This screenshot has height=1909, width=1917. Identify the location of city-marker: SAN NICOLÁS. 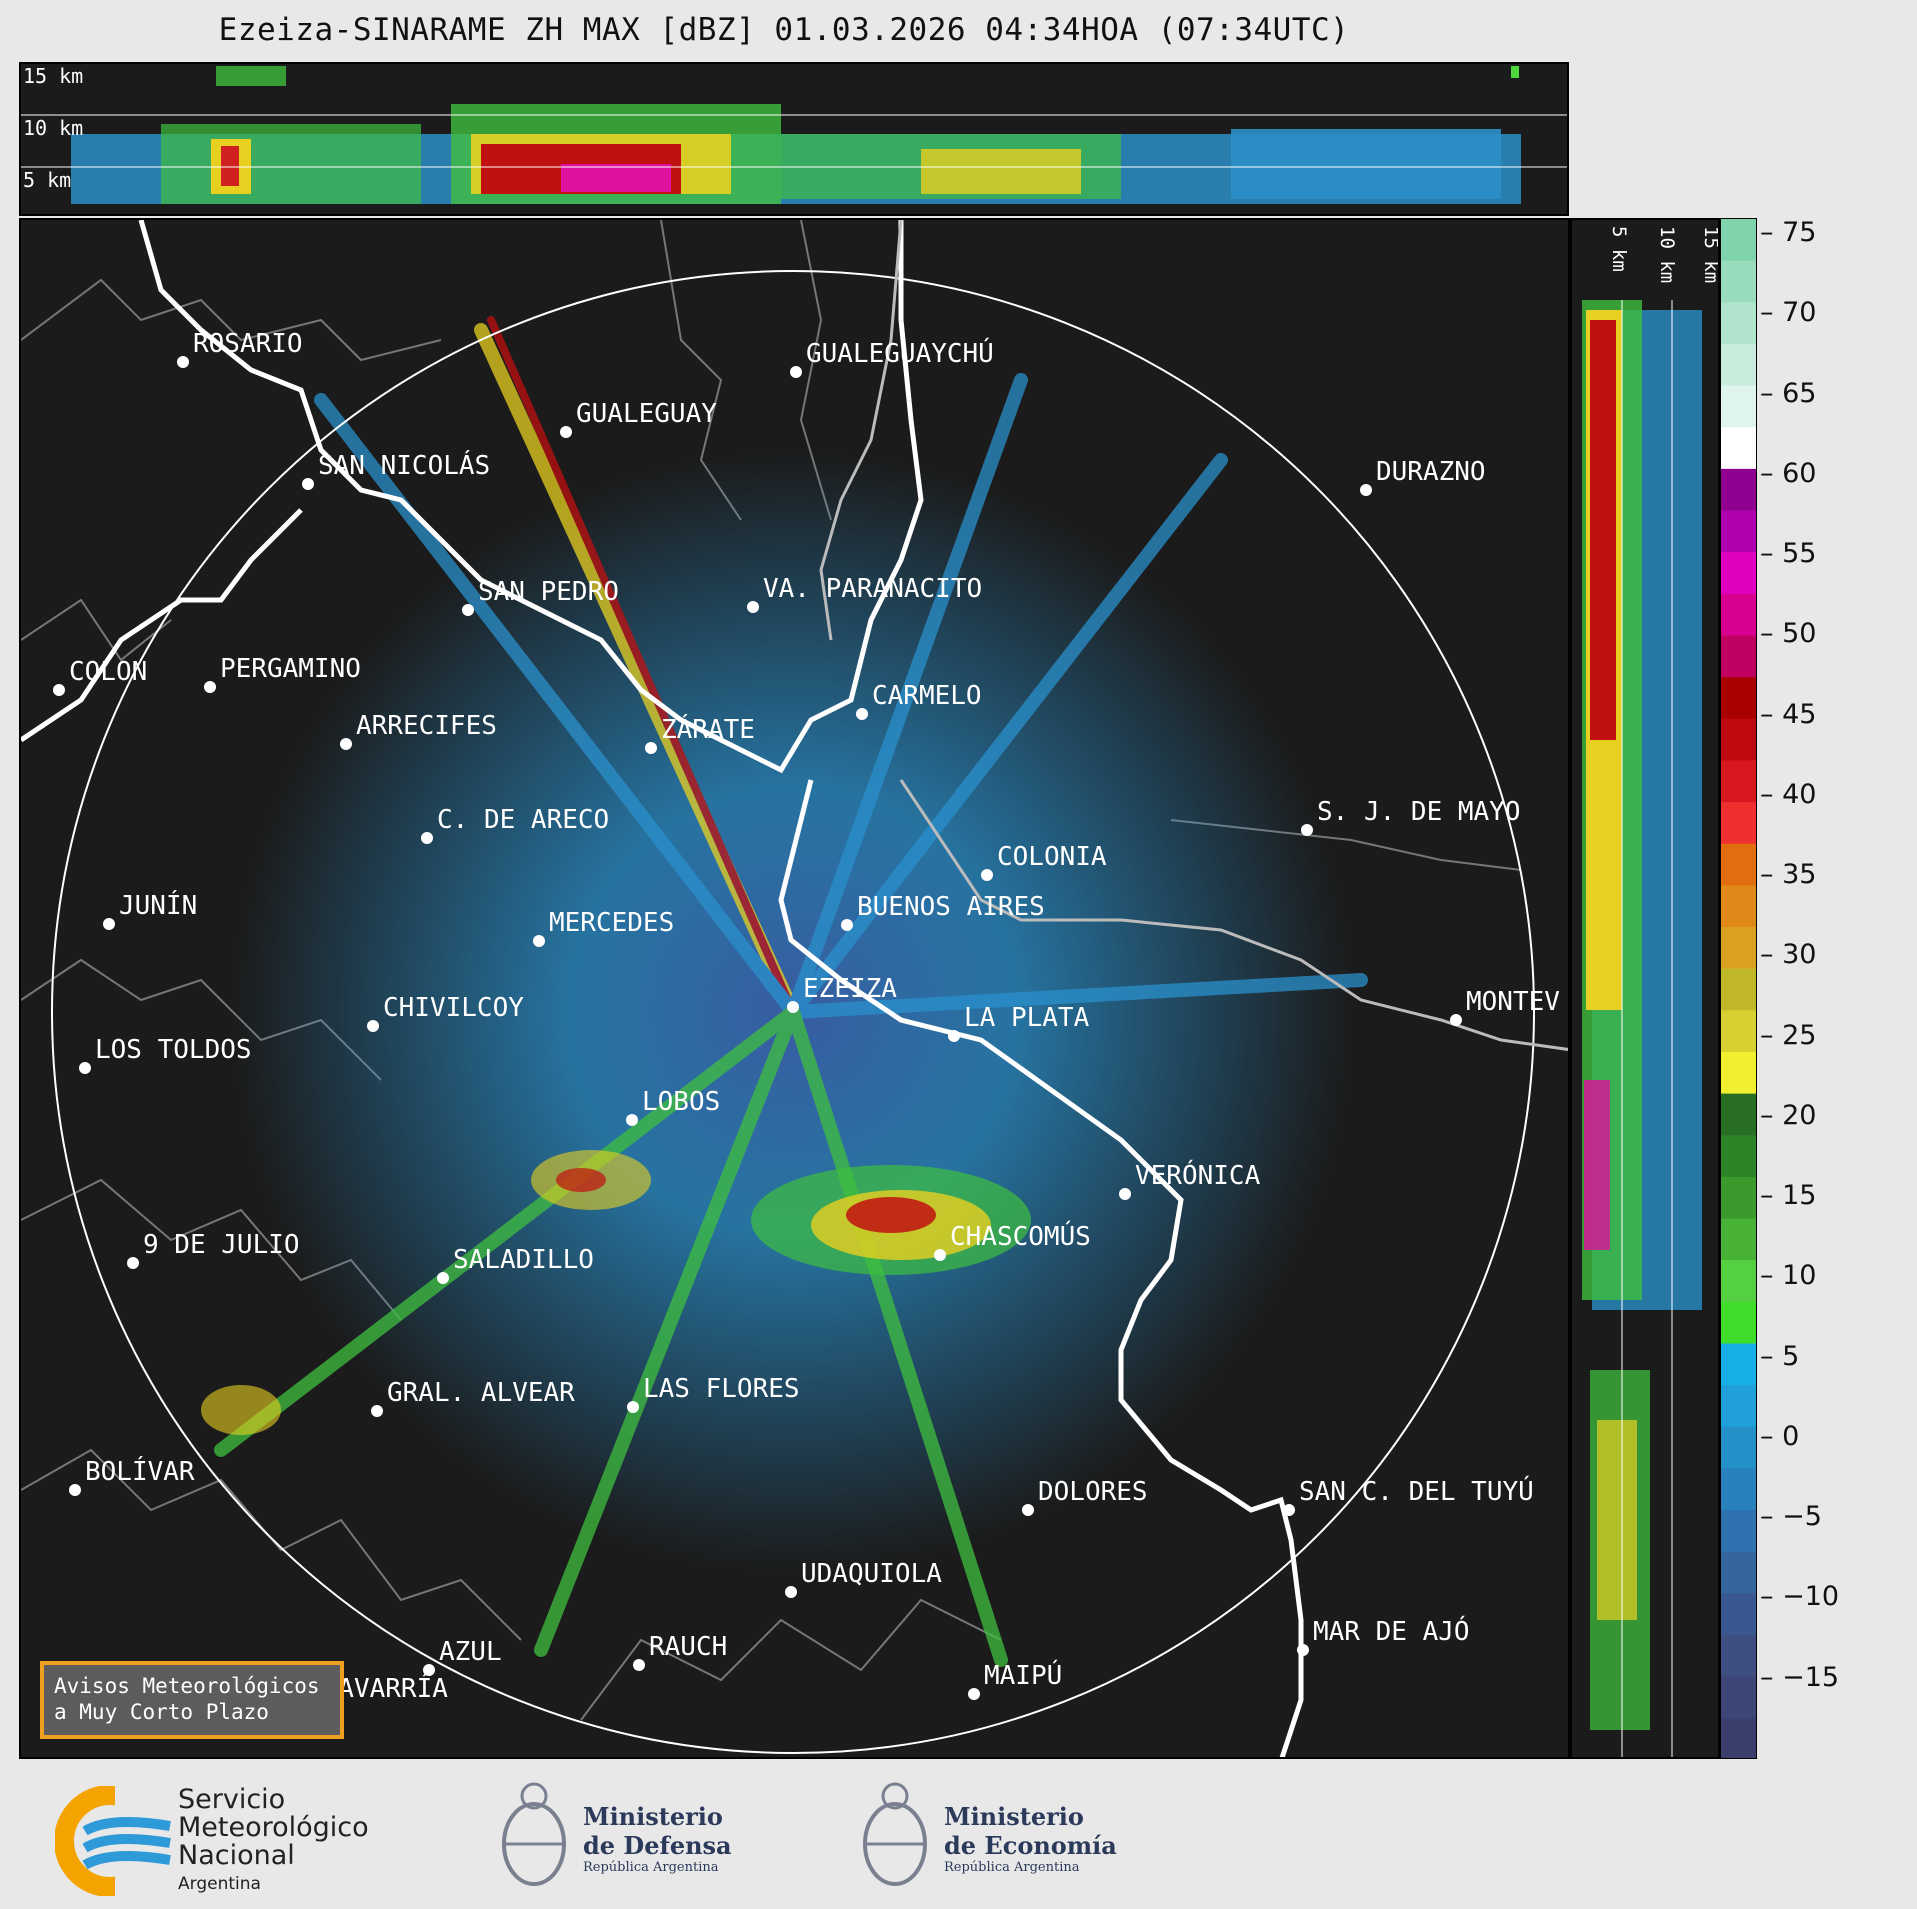
(396, 469).